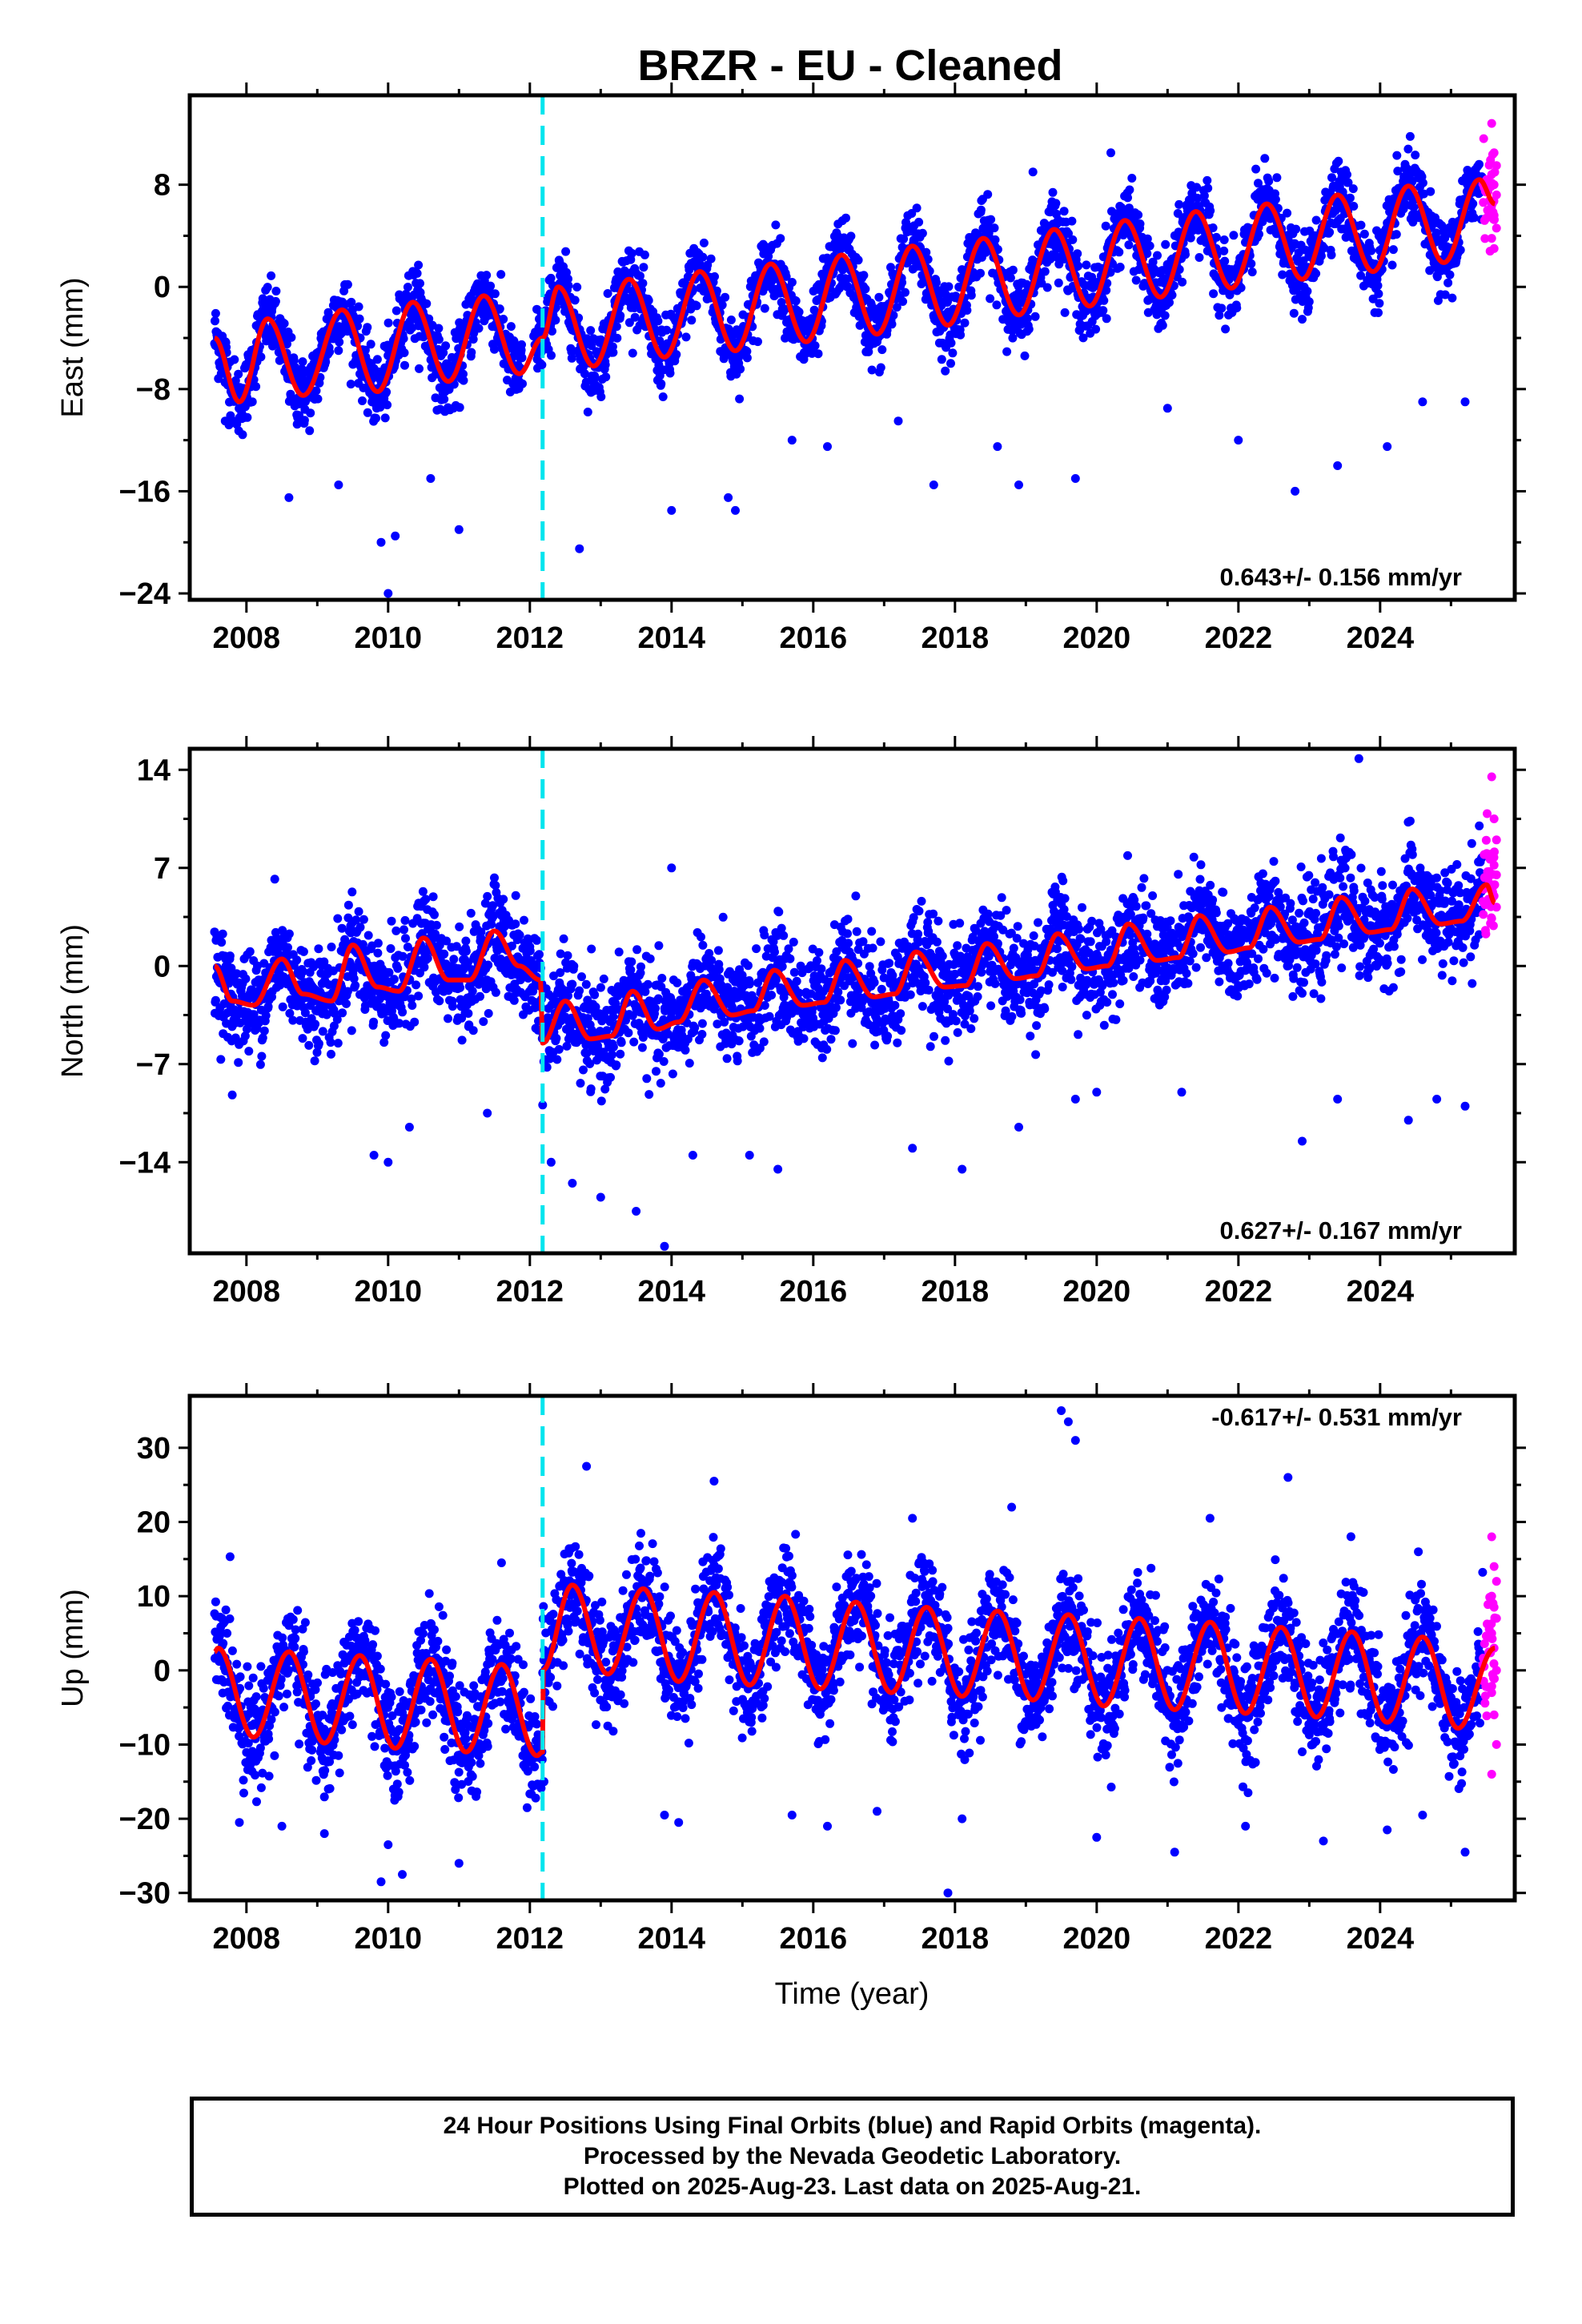  I want to click on x-tick-label: 2024, so click(1381, 638).